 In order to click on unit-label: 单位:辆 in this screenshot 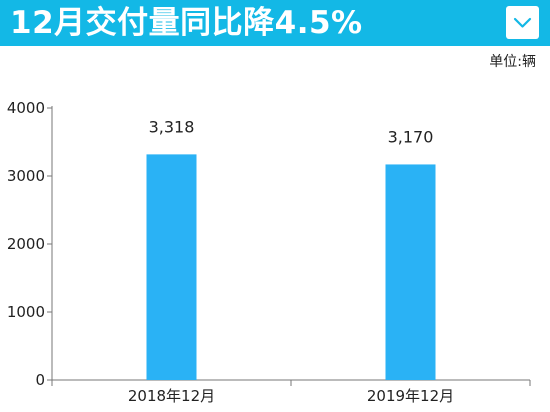, I will do `click(512, 62)`.